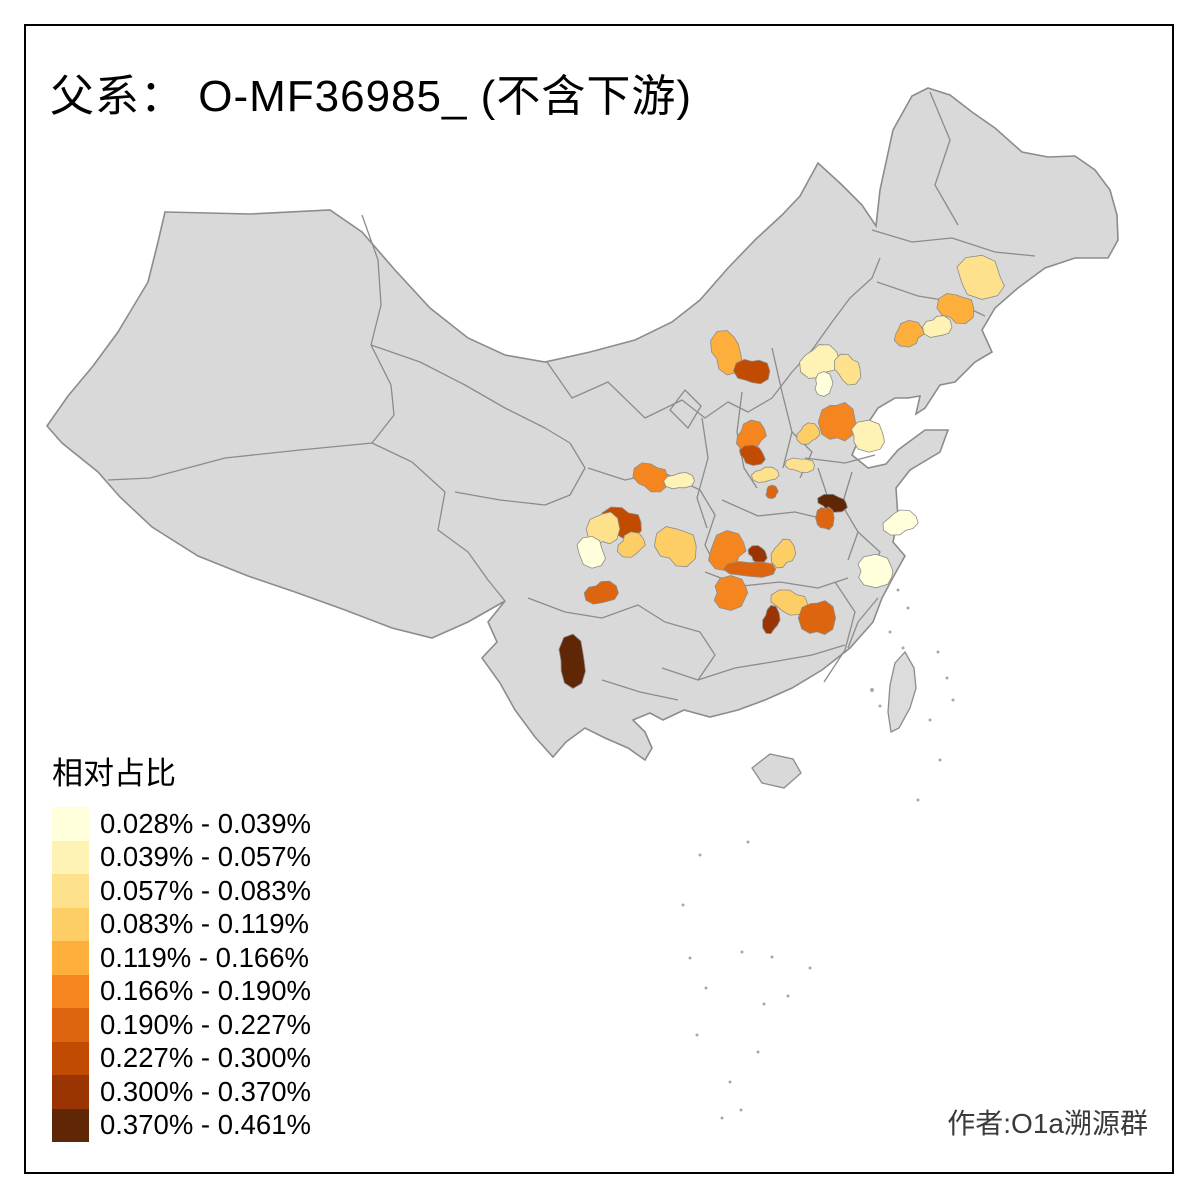 The height and width of the screenshot is (1200, 1200). What do you see at coordinates (114, 773) in the screenshot?
I see `legend-title: 相对占比` at bounding box center [114, 773].